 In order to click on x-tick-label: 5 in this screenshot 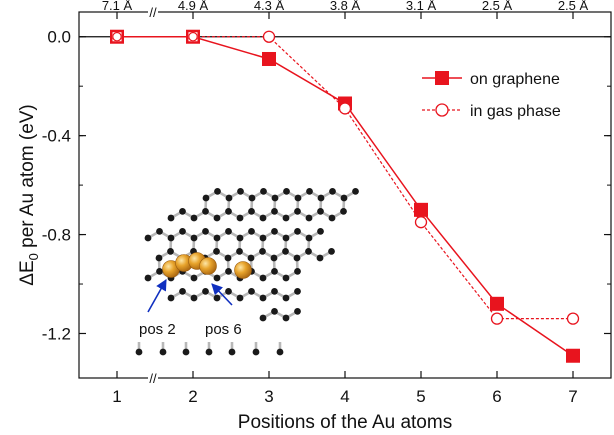, I will do `click(420, 396)`.